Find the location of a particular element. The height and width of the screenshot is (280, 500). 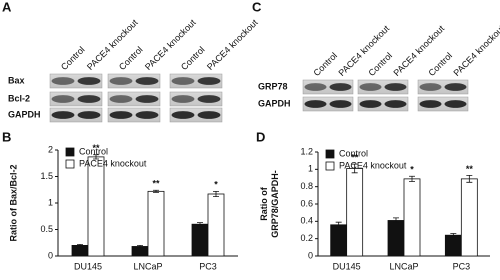

x-tick-label: DU145 is located at coordinates (88, 266).